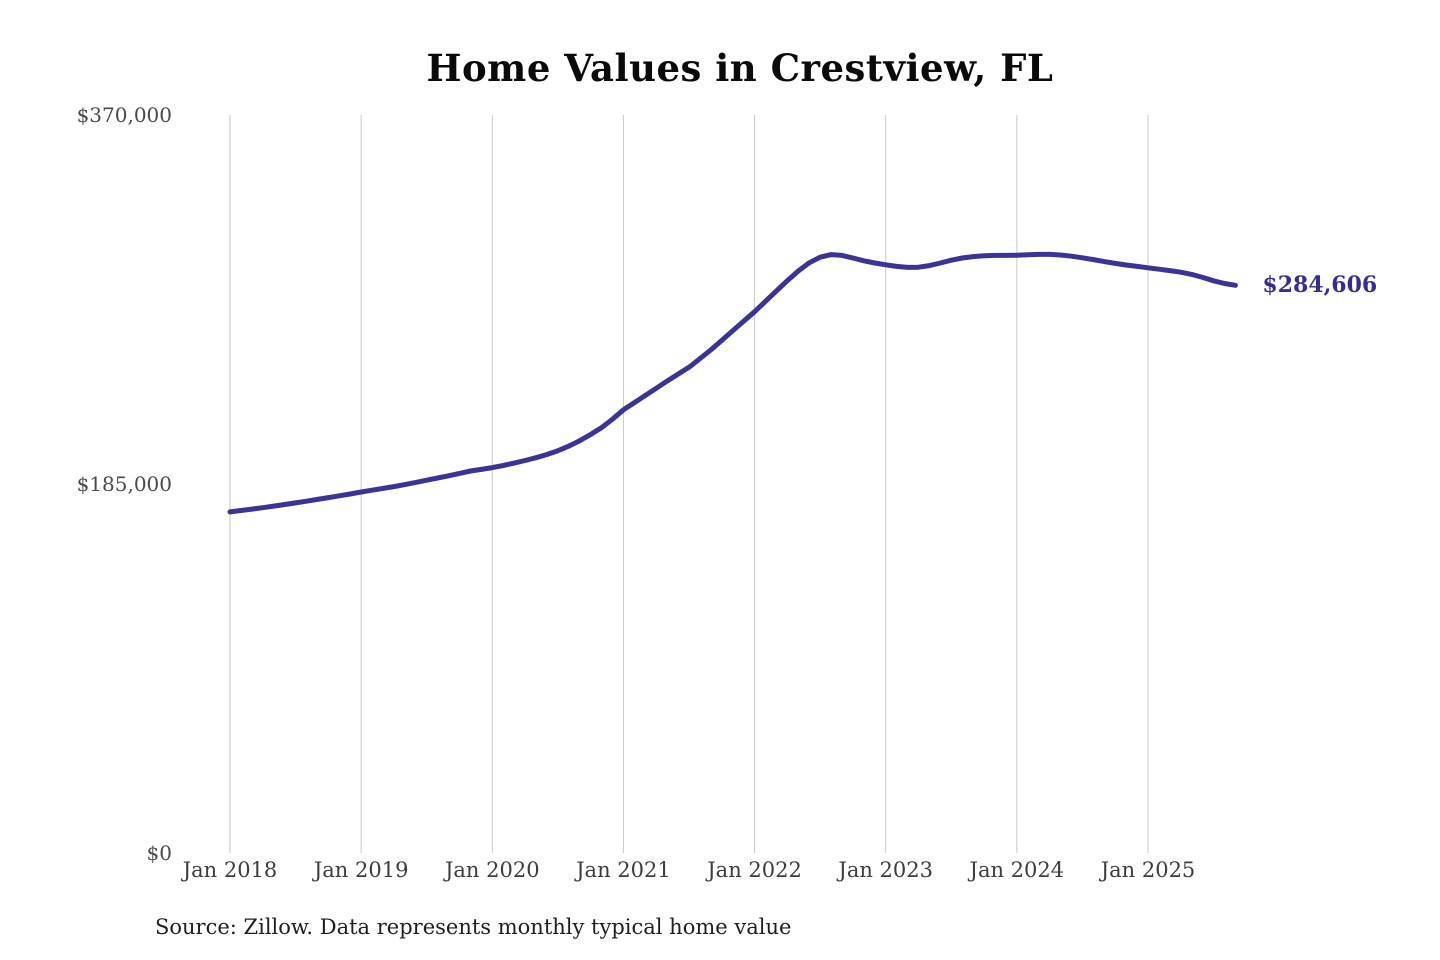  What do you see at coordinates (623, 870) in the screenshot?
I see `x-tick-label: Jan 2021` at bounding box center [623, 870].